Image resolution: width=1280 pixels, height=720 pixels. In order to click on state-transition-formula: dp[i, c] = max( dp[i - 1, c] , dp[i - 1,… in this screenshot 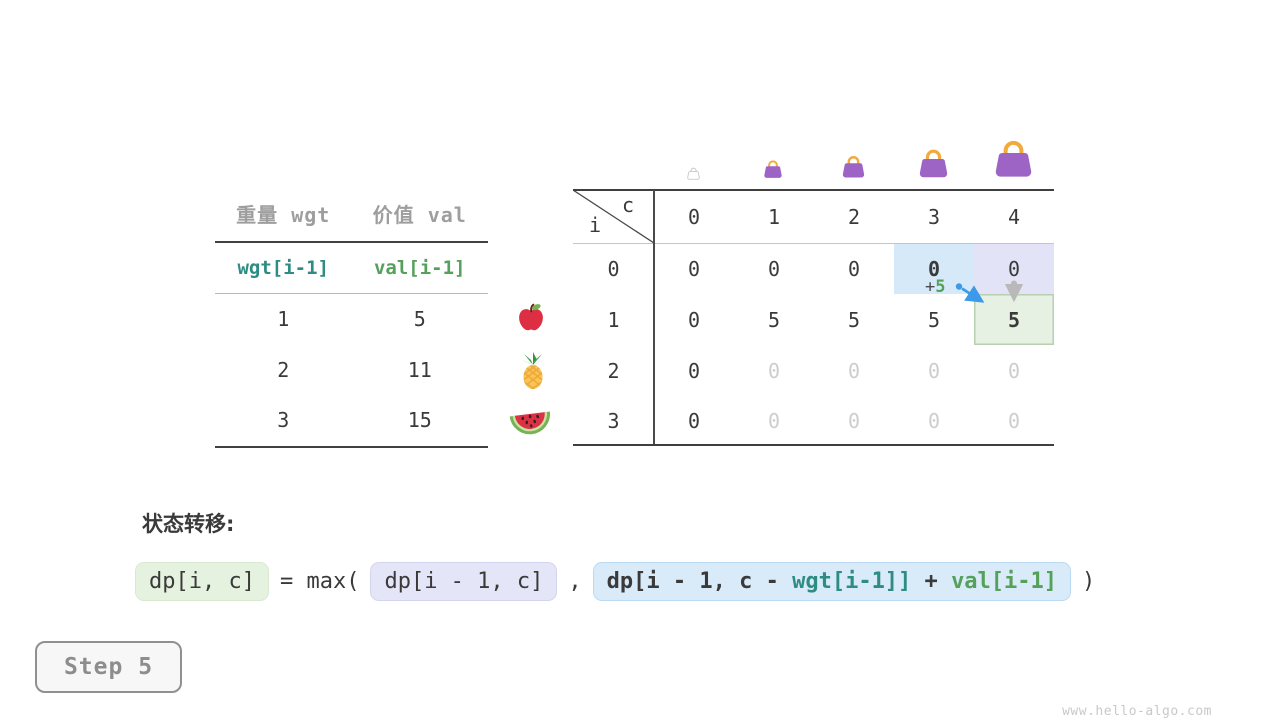, I will do `click(615, 581)`.